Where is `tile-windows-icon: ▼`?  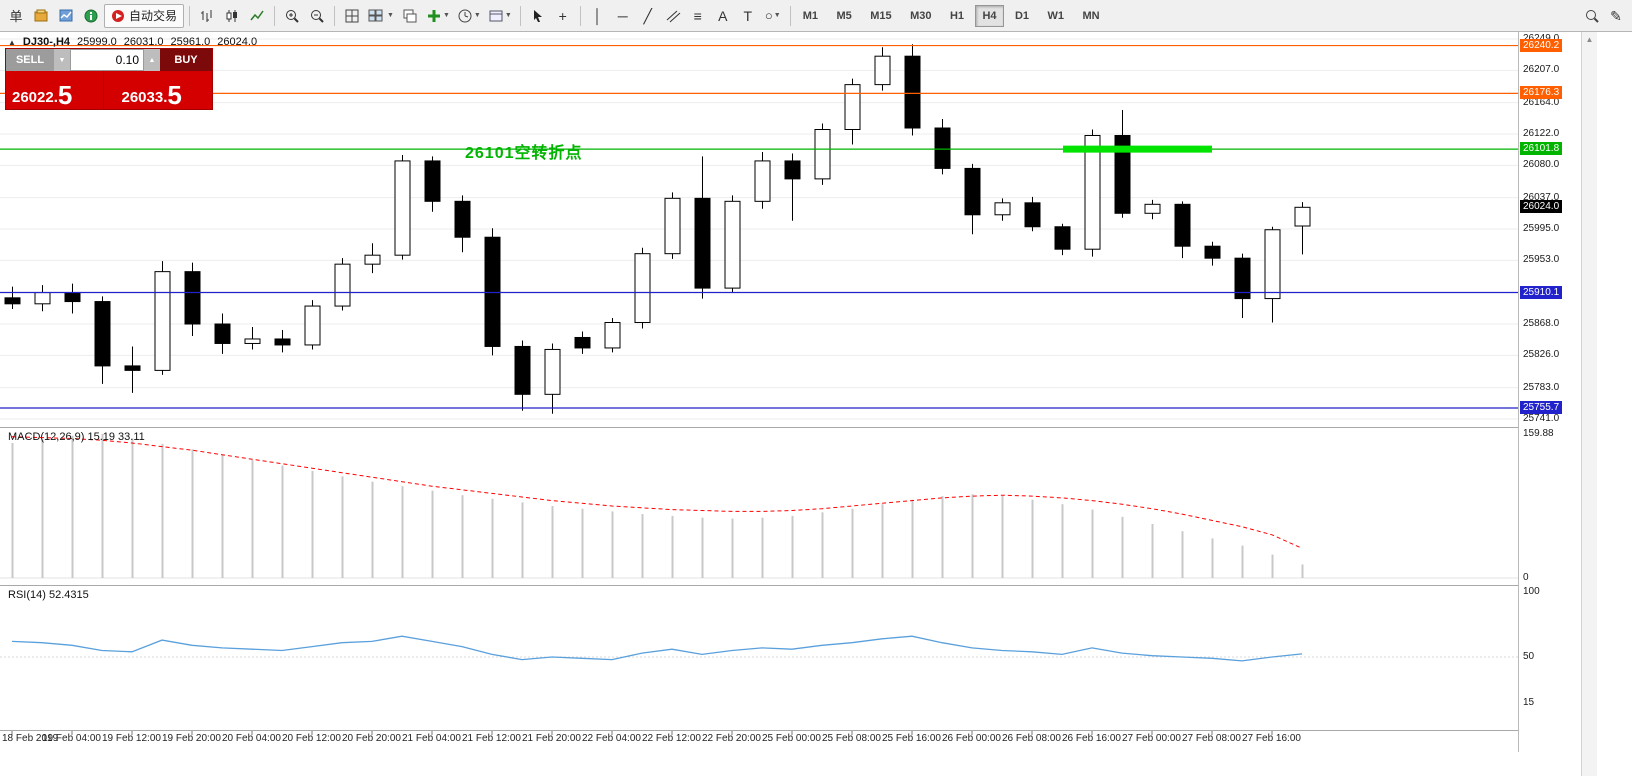
tile-windows-icon: ▼ is located at coordinates (381, 16).